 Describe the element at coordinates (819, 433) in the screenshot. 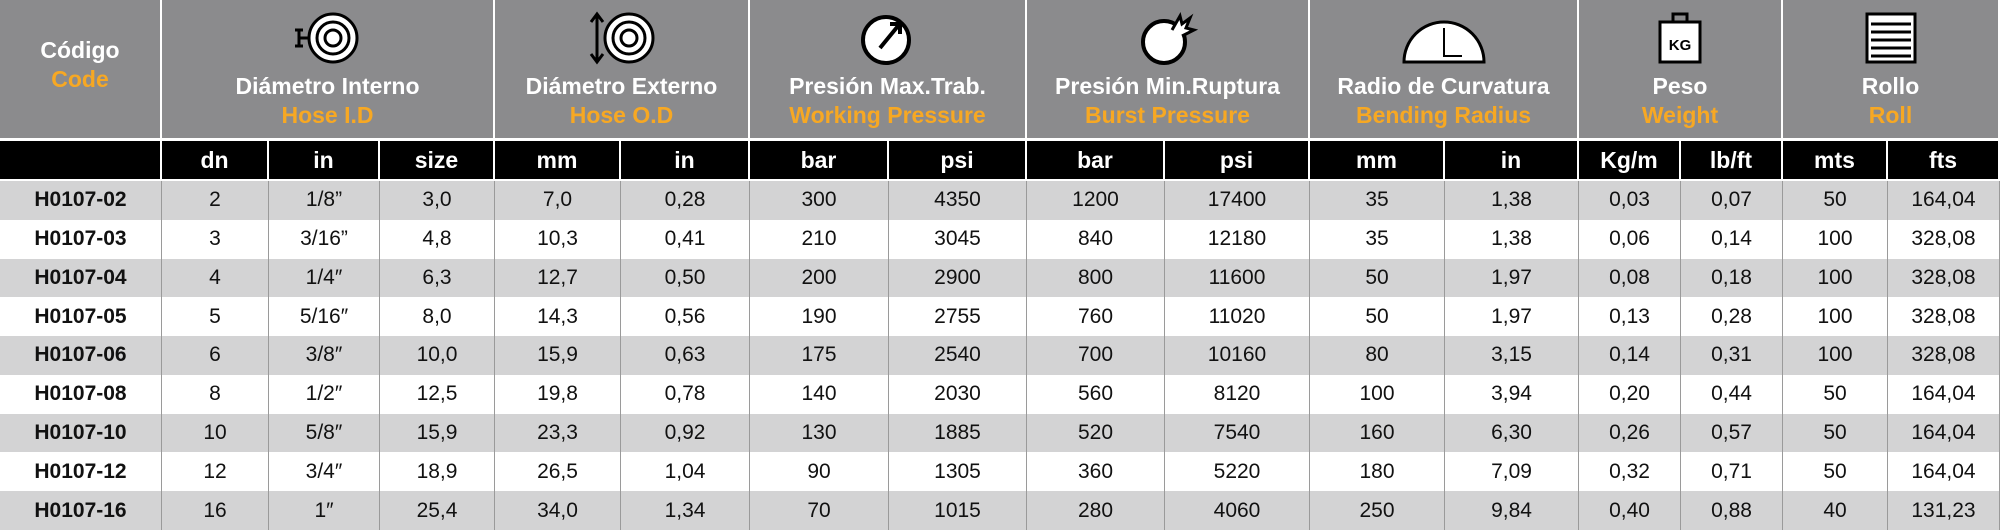

I see `cell: 130` at that location.